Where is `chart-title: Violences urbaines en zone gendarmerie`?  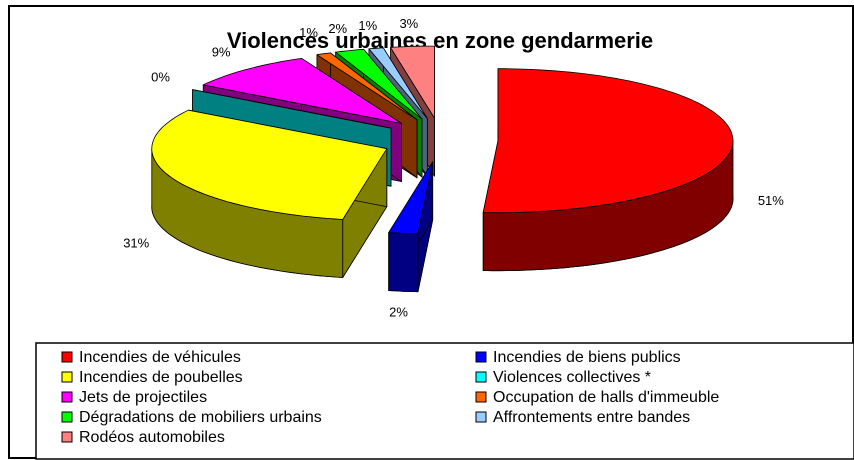
chart-title: Violences urbaines en zone gendarmerie is located at coordinates (440, 40).